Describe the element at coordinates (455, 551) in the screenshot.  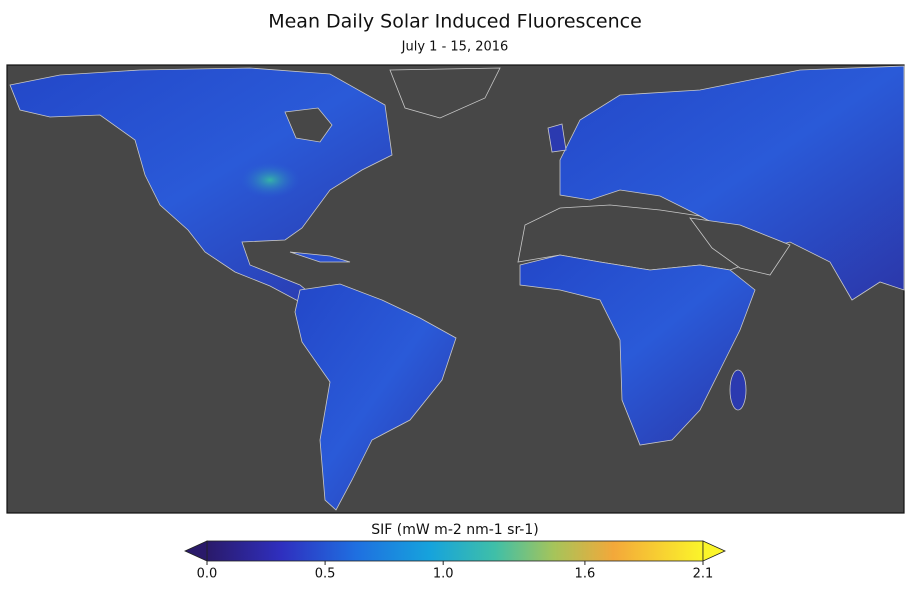
I see `colorbar-ramp` at that location.